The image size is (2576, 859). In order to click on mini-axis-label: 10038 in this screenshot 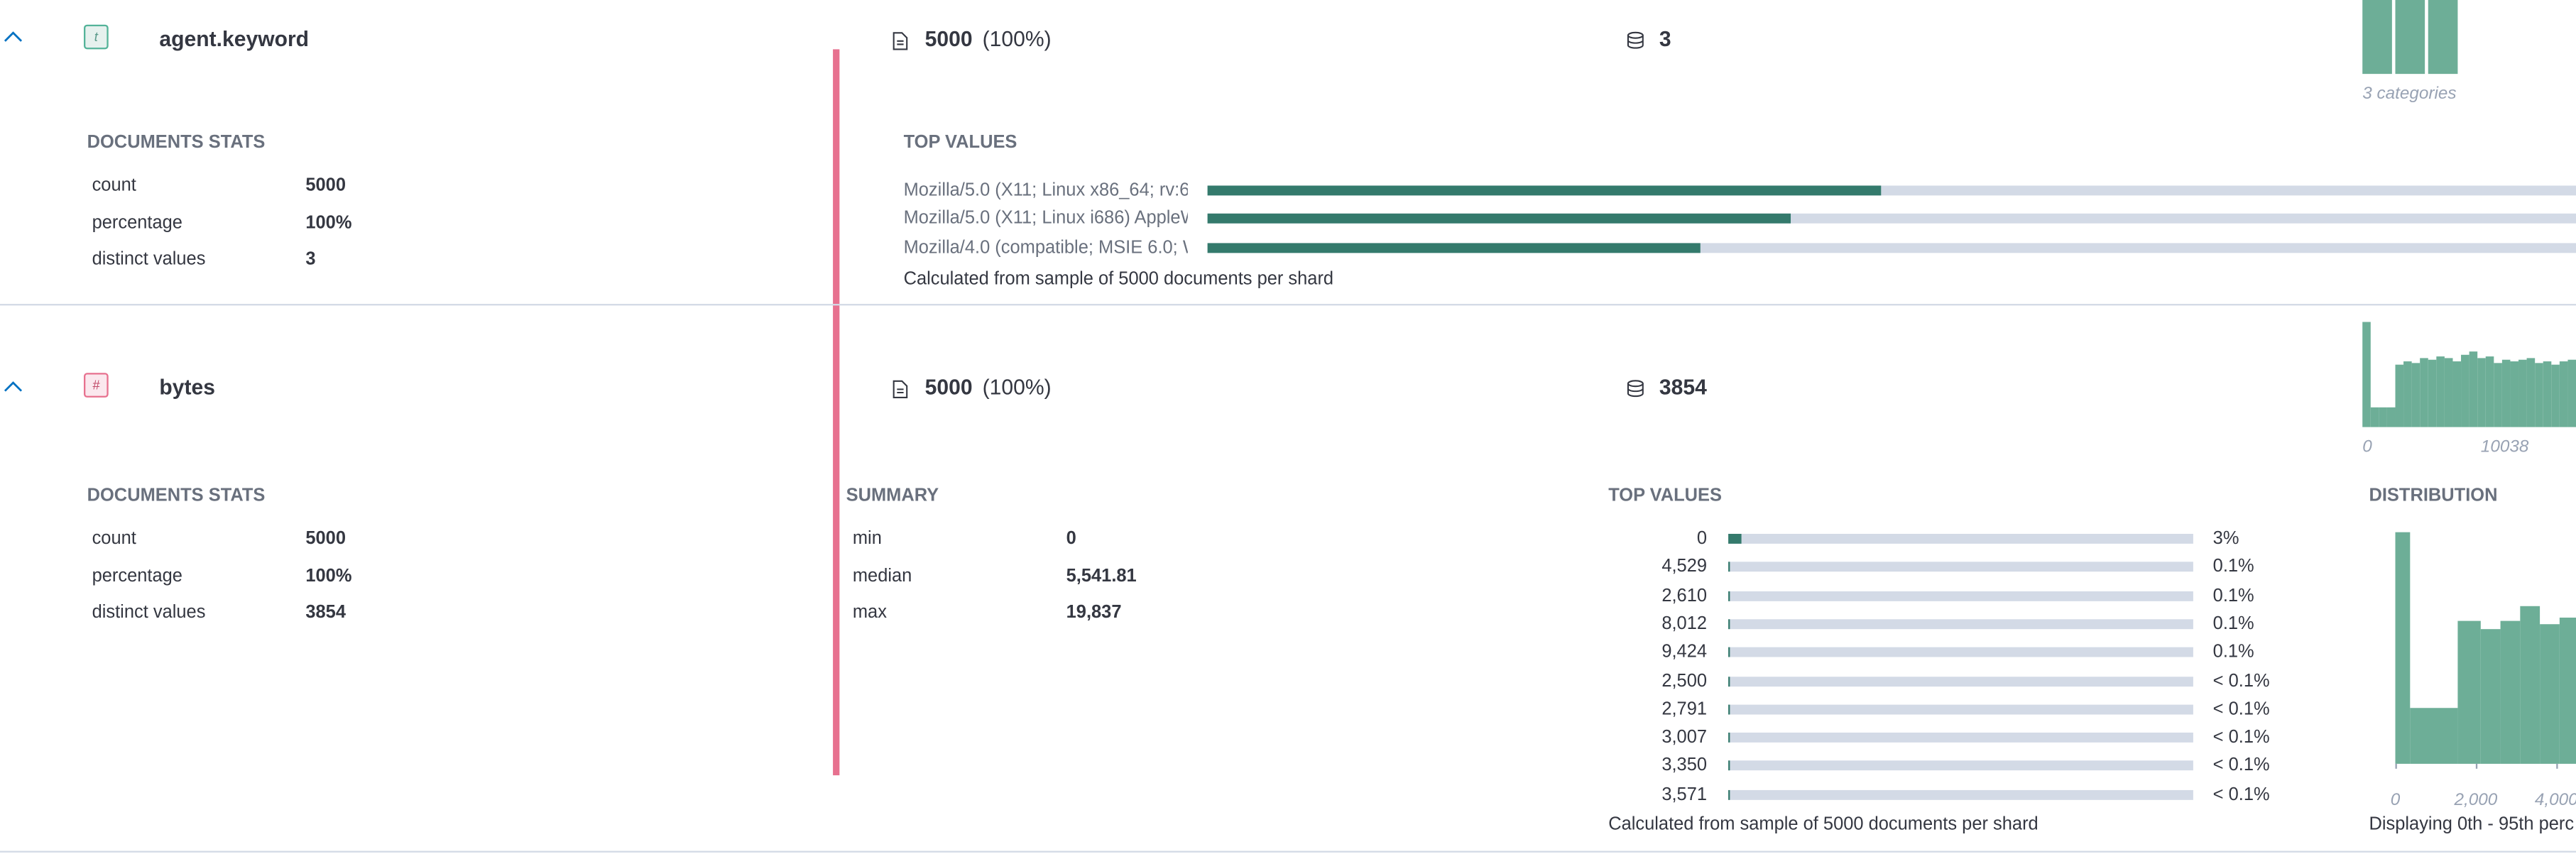, I will do `click(2504, 447)`.